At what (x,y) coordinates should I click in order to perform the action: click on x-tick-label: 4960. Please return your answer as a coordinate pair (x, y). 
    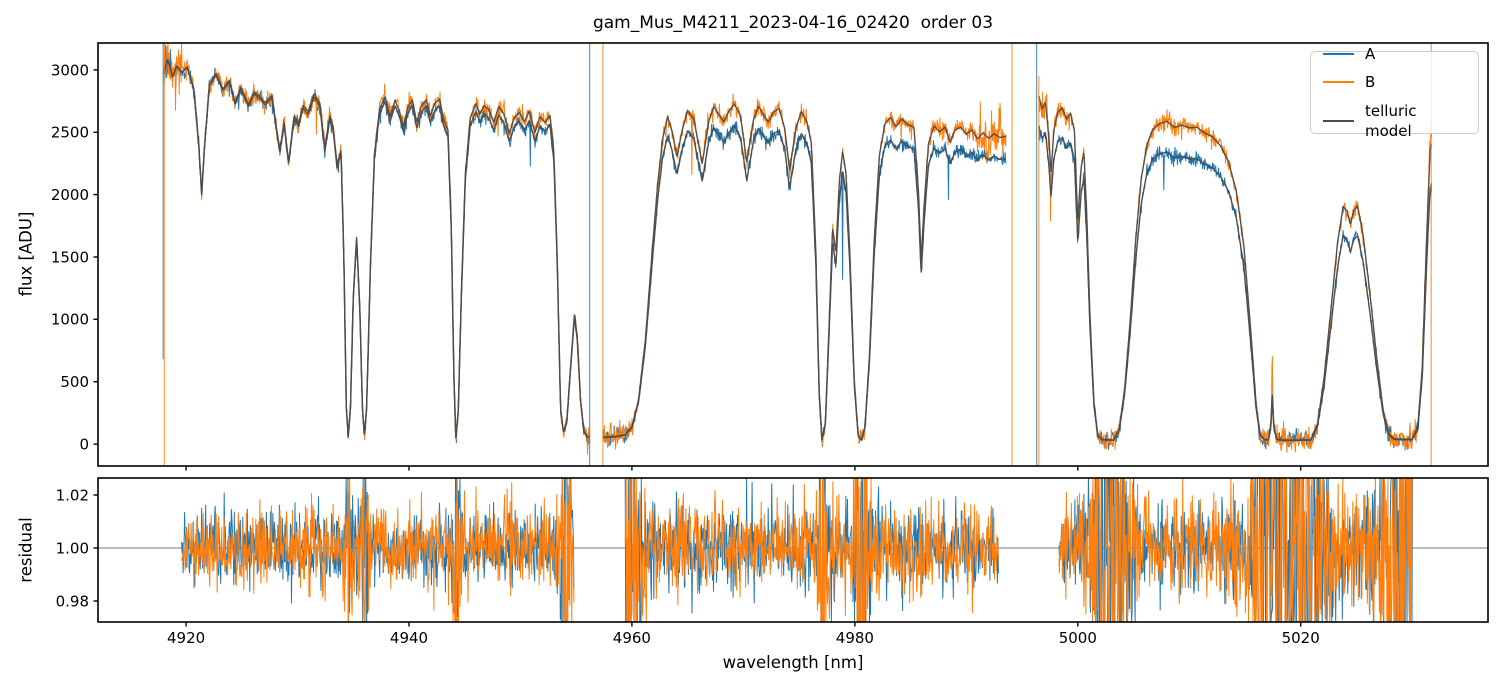
    Looking at the image, I should click on (632, 638).